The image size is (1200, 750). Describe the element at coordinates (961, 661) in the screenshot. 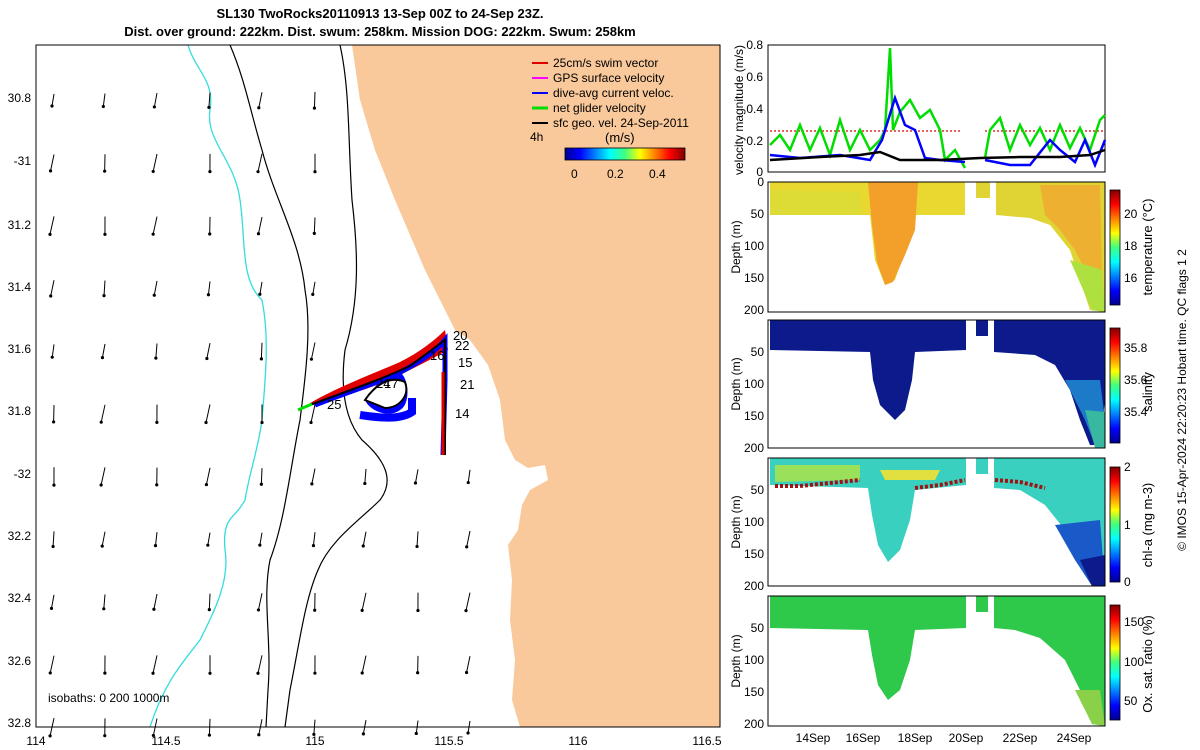

I see `oxygen-panel: 150 100 50 Ox. sat. ratio (%)` at that location.